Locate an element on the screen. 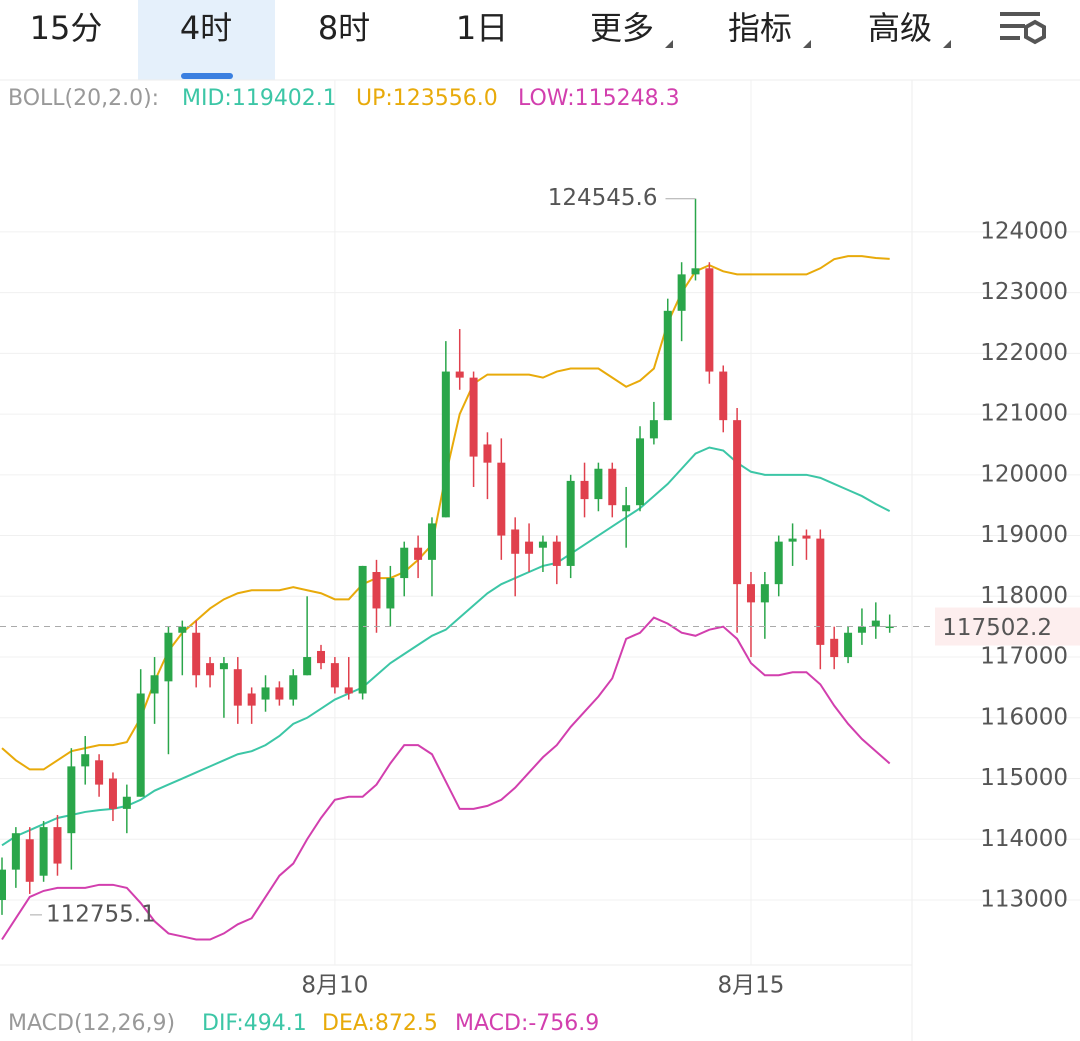  last-price-bg is located at coordinates (1007, 626).